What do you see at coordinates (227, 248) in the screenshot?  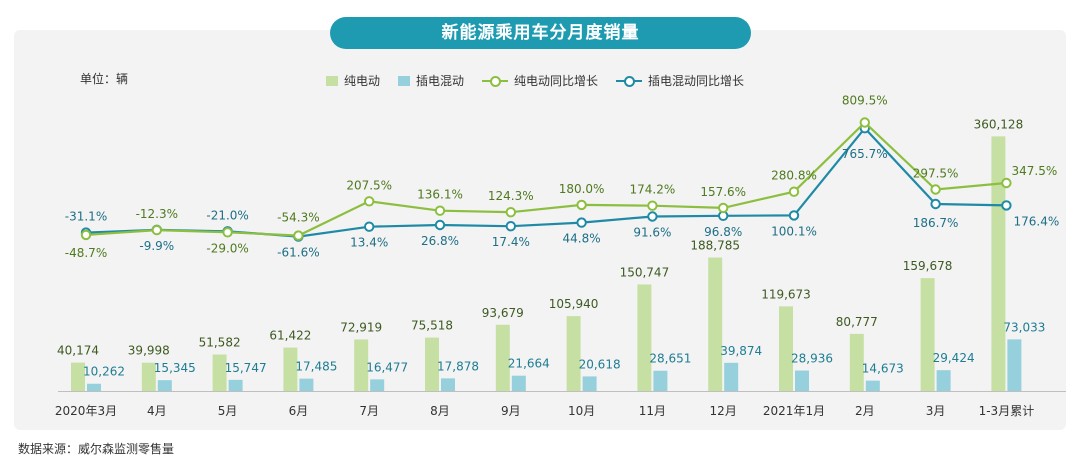 I see `growth-label-bev-2: -29.0%` at bounding box center [227, 248].